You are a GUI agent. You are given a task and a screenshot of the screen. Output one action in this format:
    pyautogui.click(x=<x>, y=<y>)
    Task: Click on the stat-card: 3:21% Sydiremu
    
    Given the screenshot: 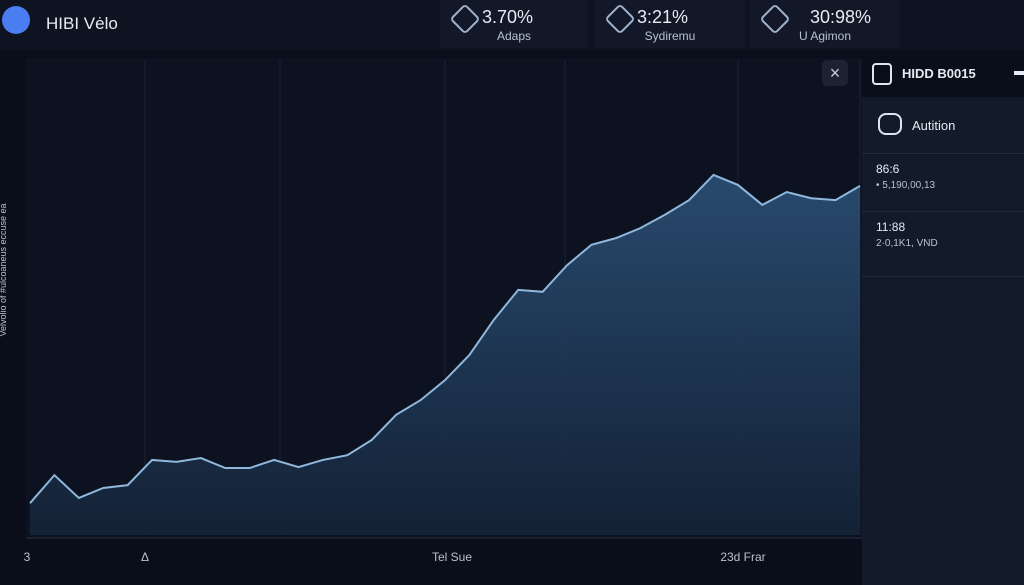 What is the action you would take?
    pyautogui.click(x=670, y=24)
    